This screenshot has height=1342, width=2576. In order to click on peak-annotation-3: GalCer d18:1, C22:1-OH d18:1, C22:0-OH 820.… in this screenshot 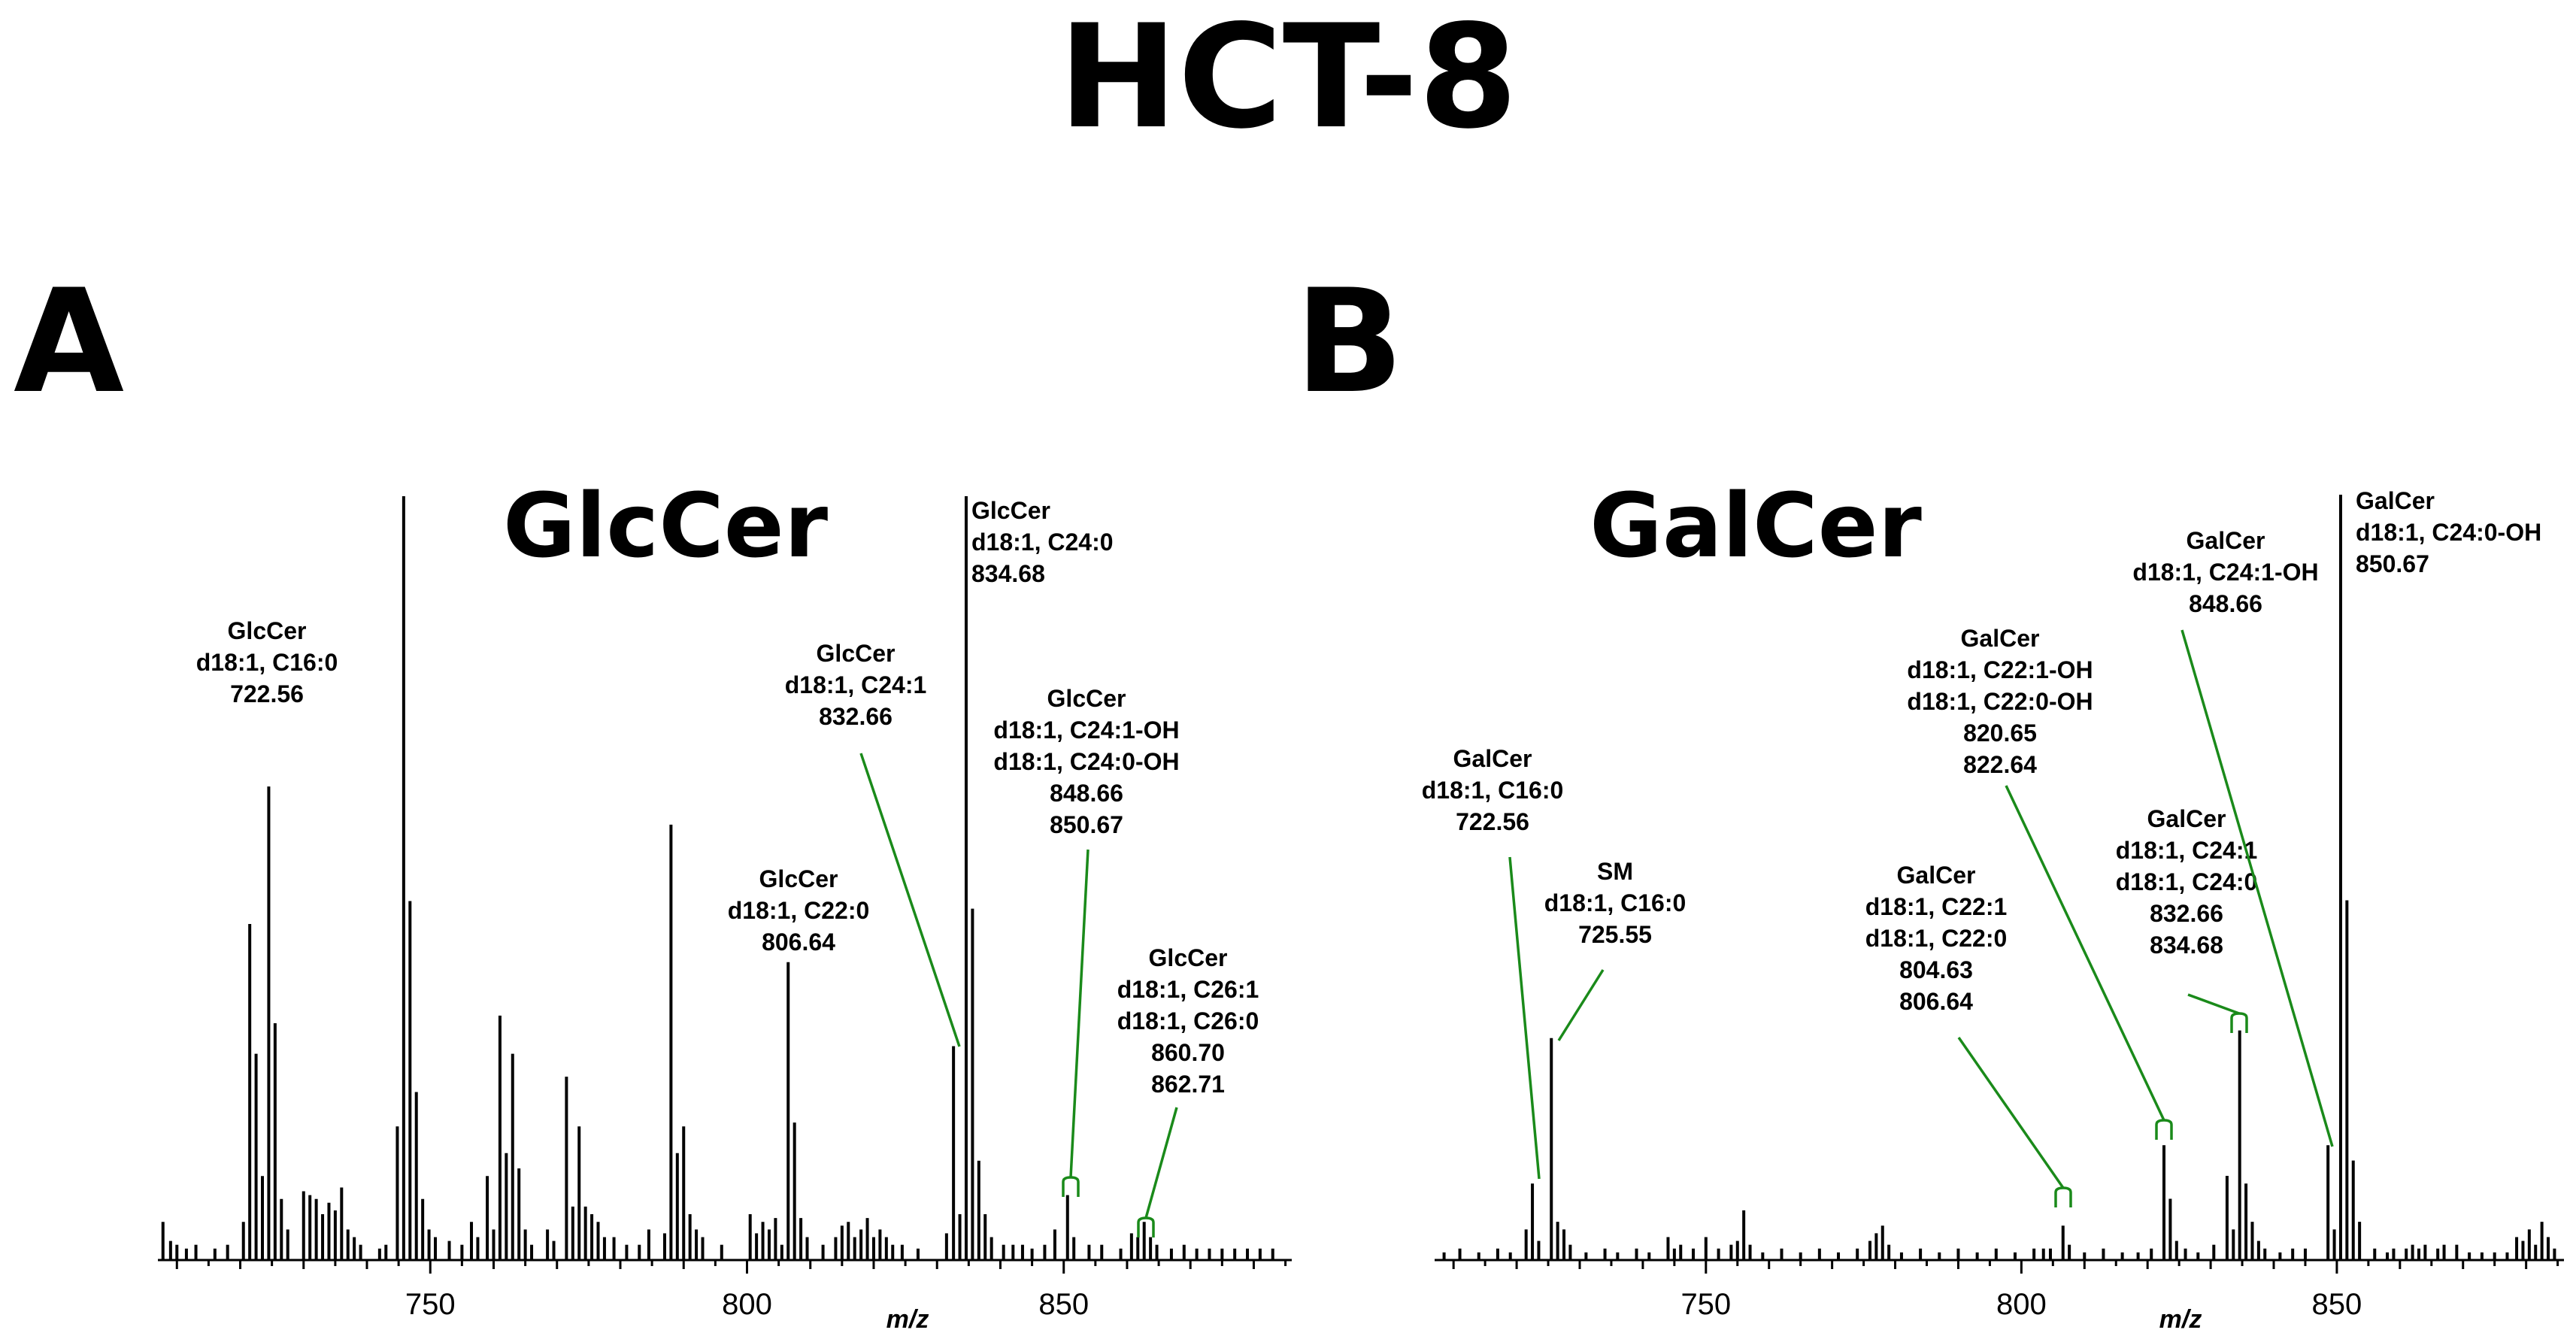, I will do `click(2040, 882)`.